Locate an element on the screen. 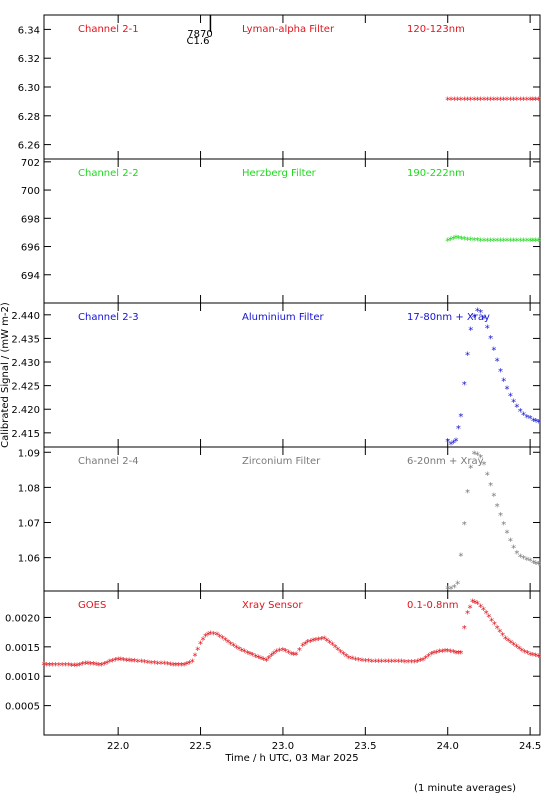 The width and height of the screenshot is (550, 800). panel-band-label: 6-20nm + Xray is located at coordinates (445, 461).